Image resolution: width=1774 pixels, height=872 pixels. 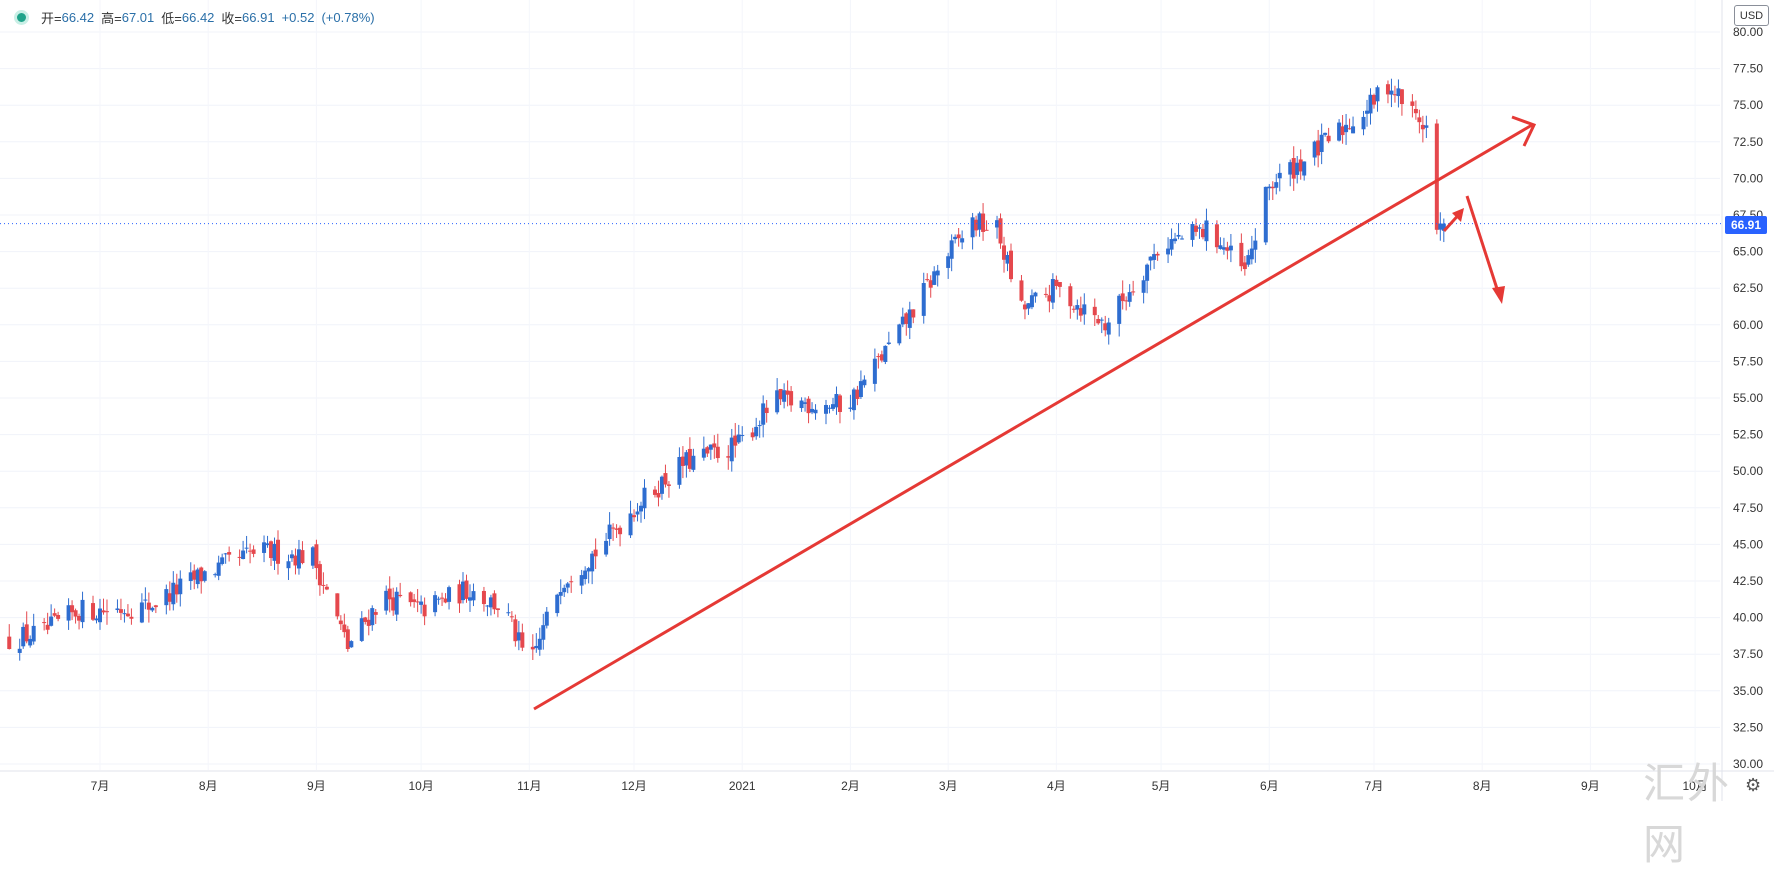 I want to click on x-tick-label: 9月, so click(x=1590, y=786).